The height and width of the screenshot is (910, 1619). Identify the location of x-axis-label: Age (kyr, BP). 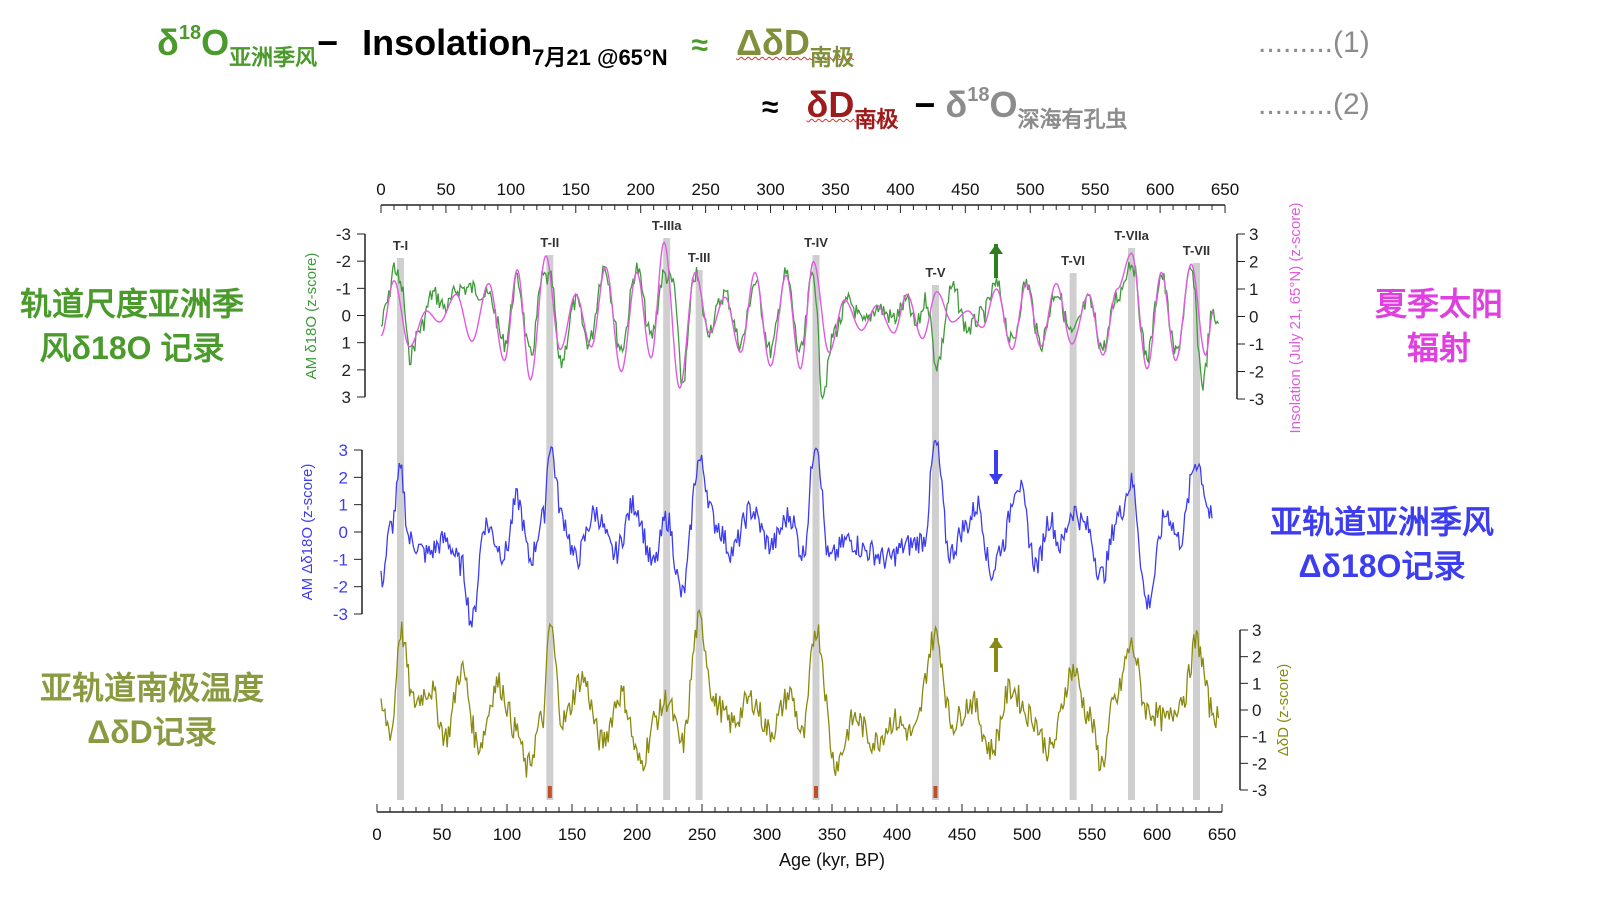
(832, 860).